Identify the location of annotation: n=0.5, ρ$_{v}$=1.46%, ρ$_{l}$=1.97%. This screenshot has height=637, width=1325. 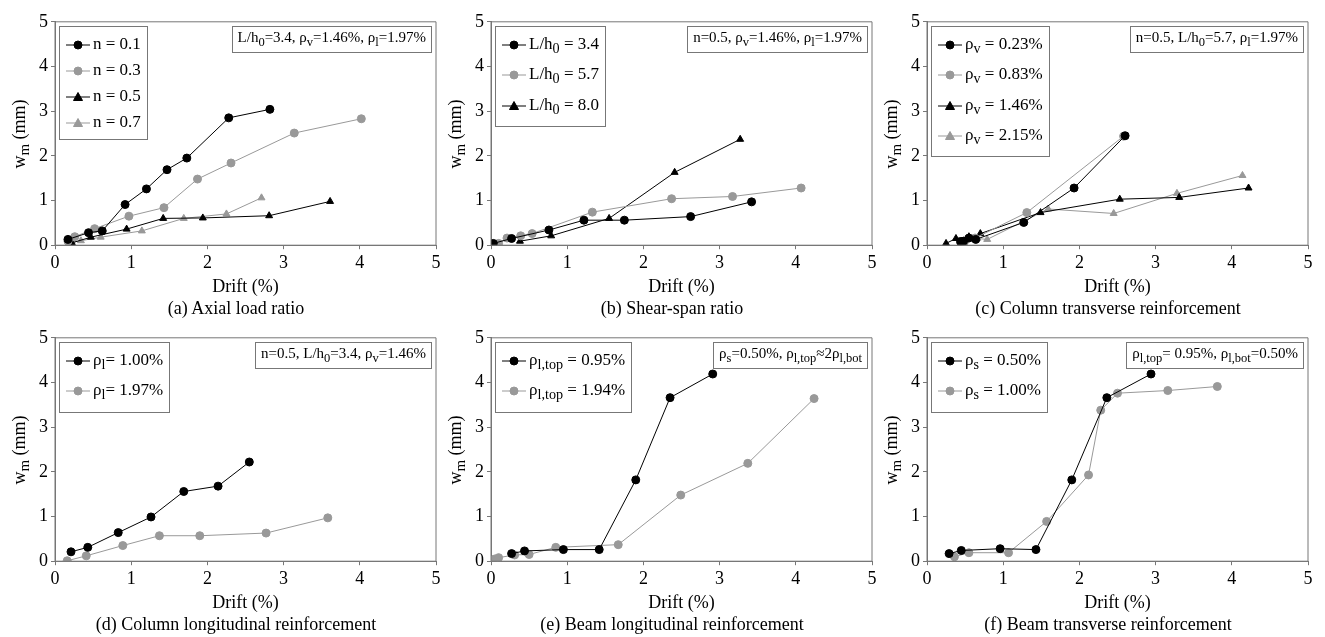
(777, 39).